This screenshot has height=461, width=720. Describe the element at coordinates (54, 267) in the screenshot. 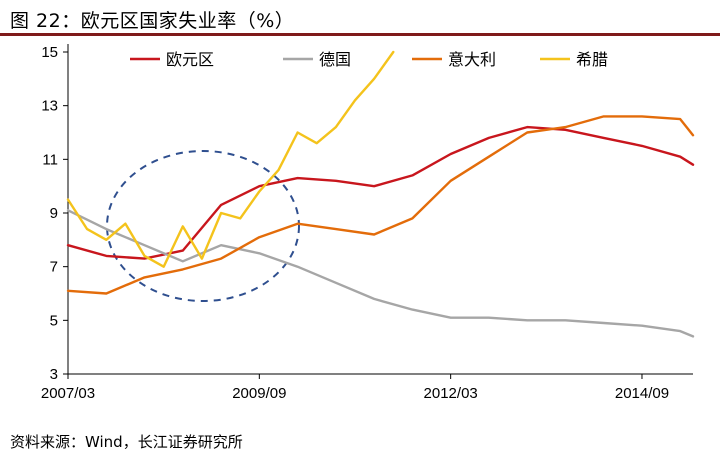

I see `y-tick-label: 7` at that location.